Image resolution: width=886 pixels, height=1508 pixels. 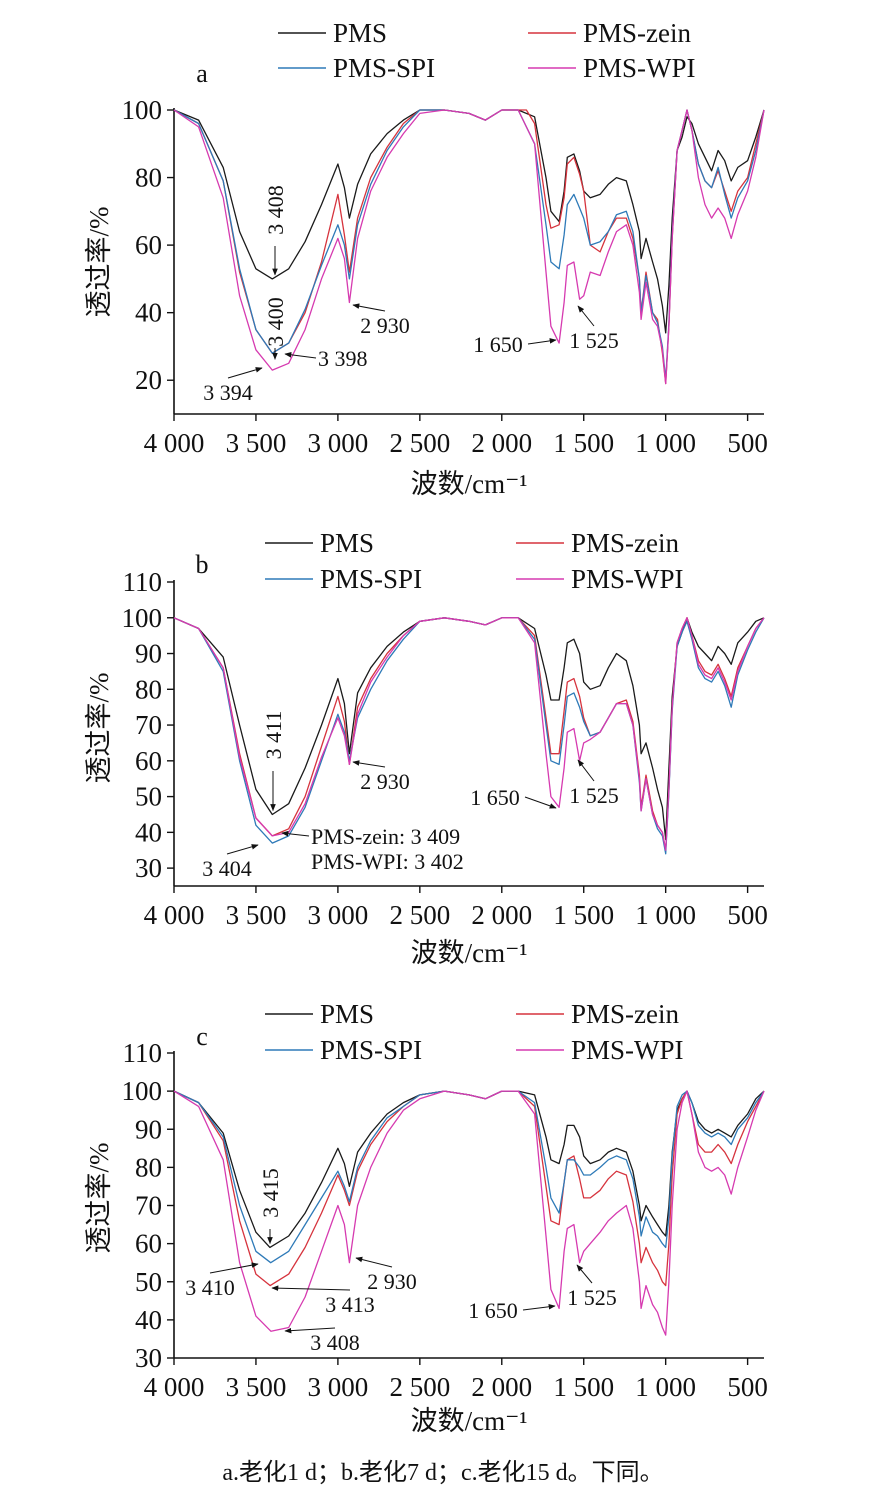 I want to click on y-tick-label: 20, so click(x=148, y=380).